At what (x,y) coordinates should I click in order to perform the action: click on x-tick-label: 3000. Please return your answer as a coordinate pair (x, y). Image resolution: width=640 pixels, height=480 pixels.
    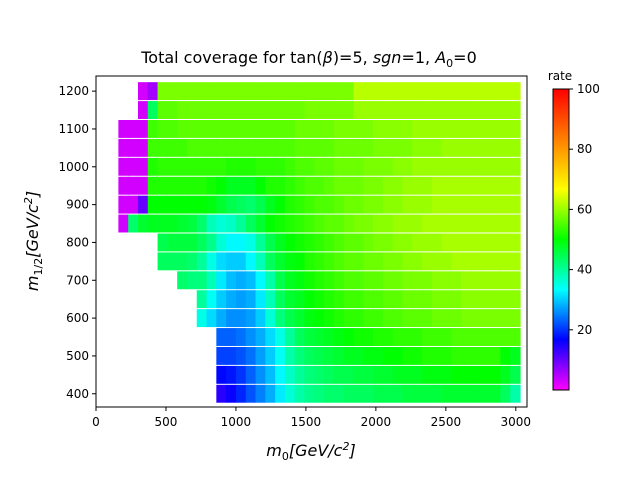
    Looking at the image, I should click on (516, 422).